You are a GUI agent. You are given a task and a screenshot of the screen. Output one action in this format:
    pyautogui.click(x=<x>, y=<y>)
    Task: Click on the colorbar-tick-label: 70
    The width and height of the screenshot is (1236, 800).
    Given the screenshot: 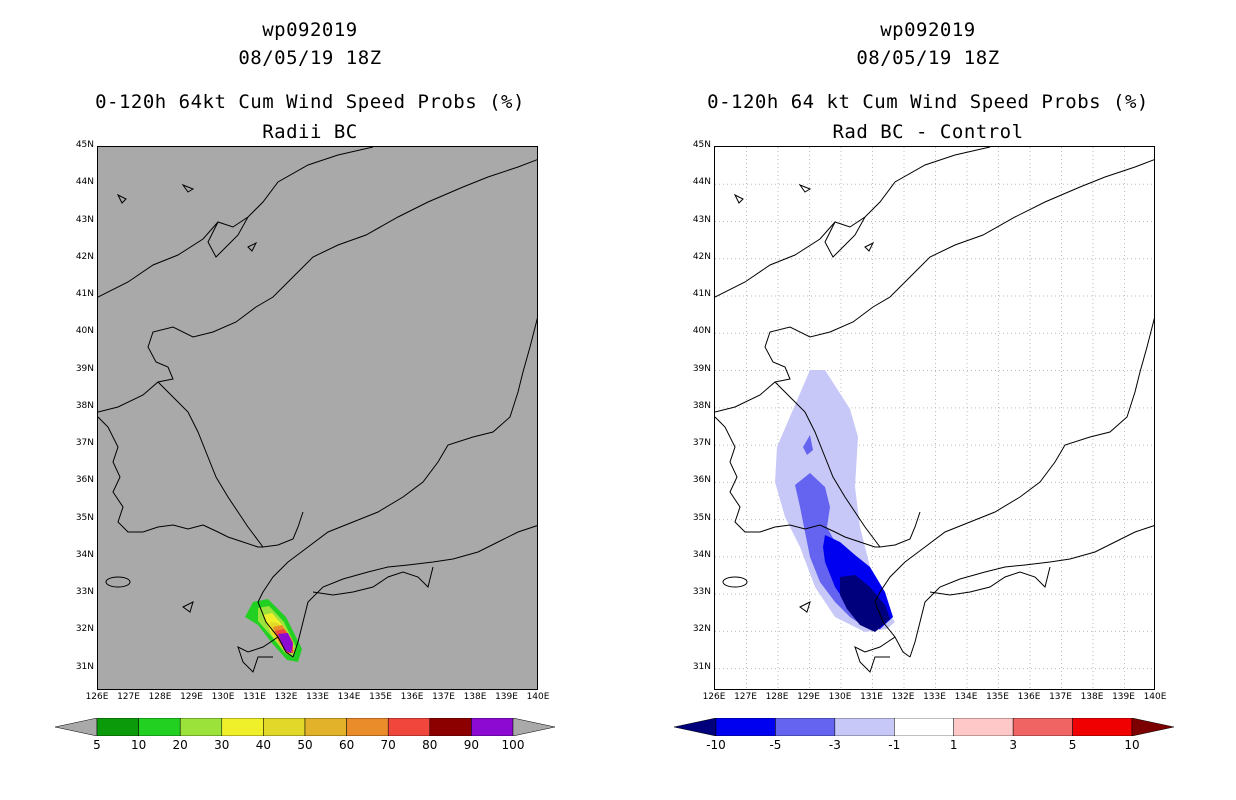 What is the action you would take?
    pyautogui.click(x=388, y=745)
    